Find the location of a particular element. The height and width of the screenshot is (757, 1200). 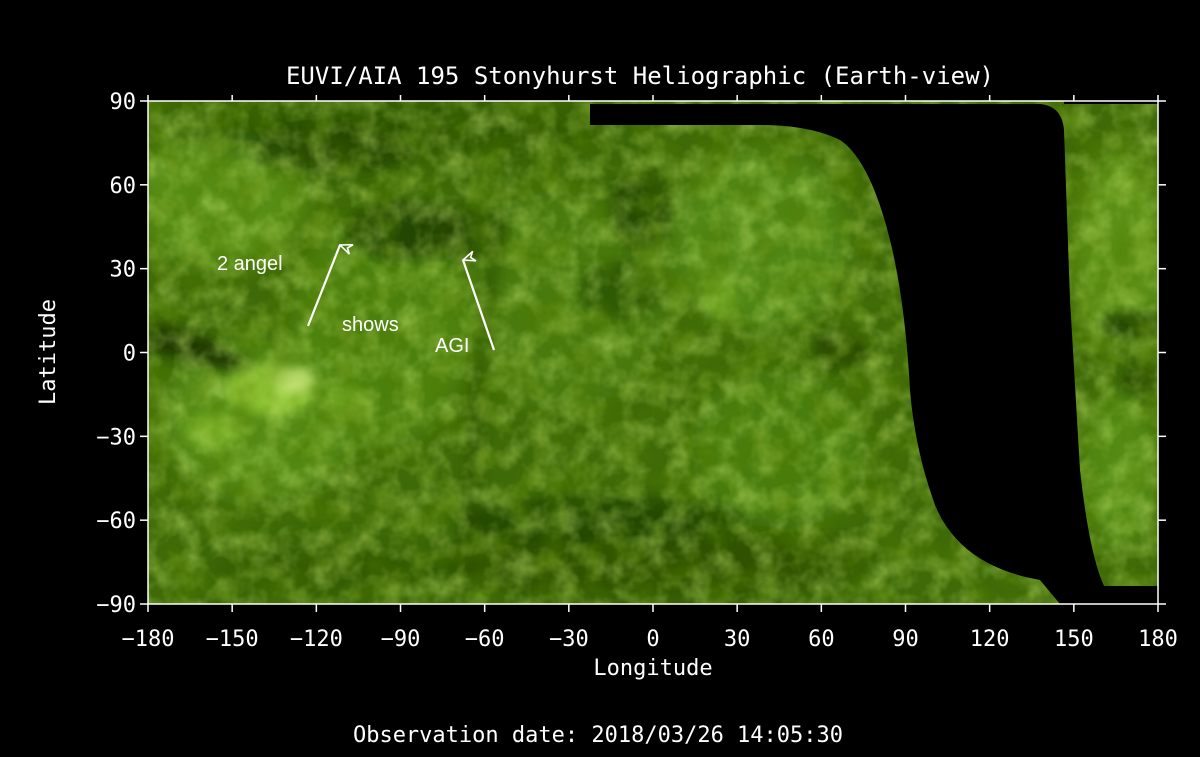

x-tick-label: −180 is located at coordinates (148, 639).